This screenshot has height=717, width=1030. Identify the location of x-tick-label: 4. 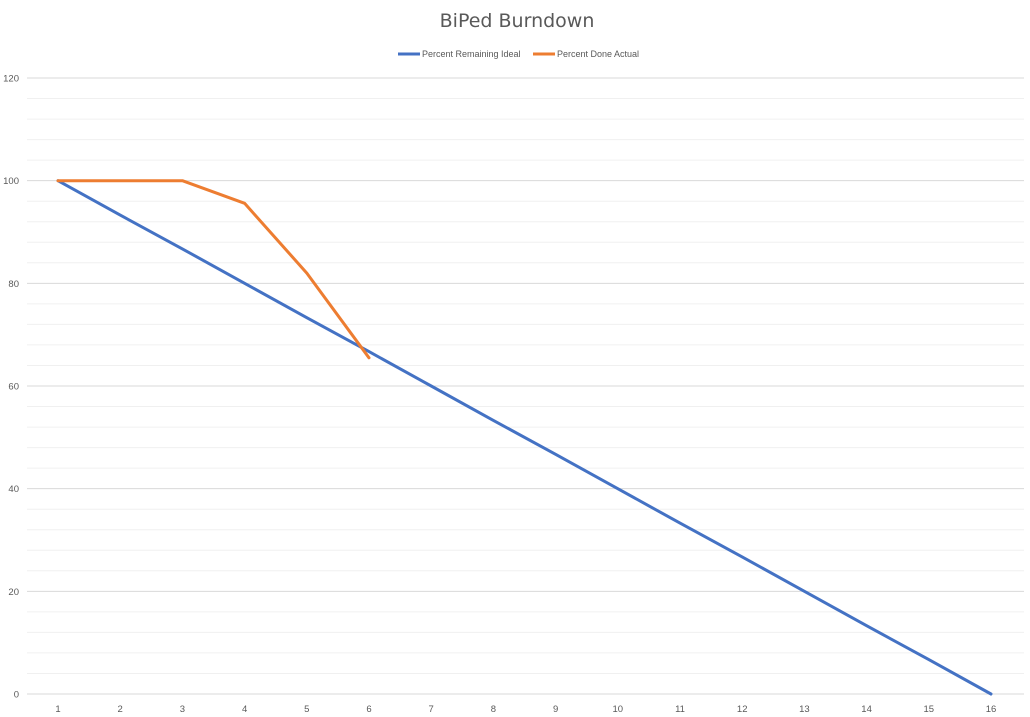
(244, 709).